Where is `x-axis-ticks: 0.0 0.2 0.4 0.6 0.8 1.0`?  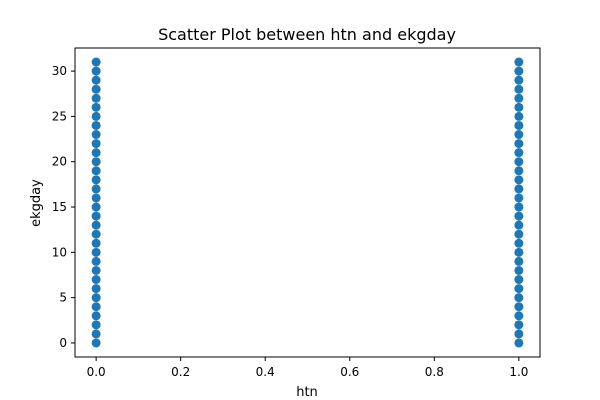 x-axis-ticks: 0.0 0.2 0.4 0.6 0.8 1.0 is located at coordinates (307, 368).